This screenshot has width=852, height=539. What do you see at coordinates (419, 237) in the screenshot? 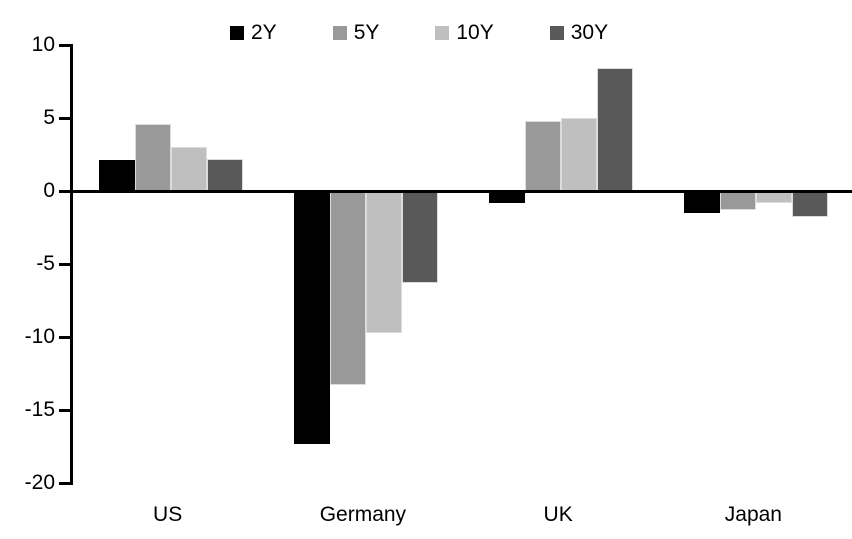
I see `bar-germany-30y` at bounding box center [419, 237].